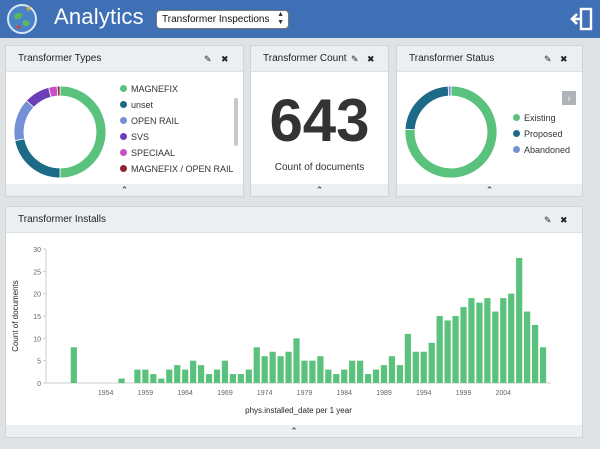  What do you see at coordinates (37, 317) in the screenshot?
I see `y-tick-label: 15` at bounding box center [37, 317].